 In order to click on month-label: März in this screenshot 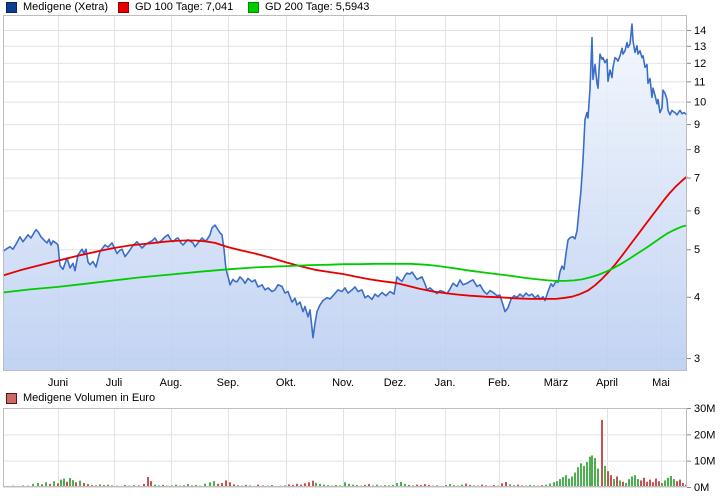, I will do `click(556, 383)`.